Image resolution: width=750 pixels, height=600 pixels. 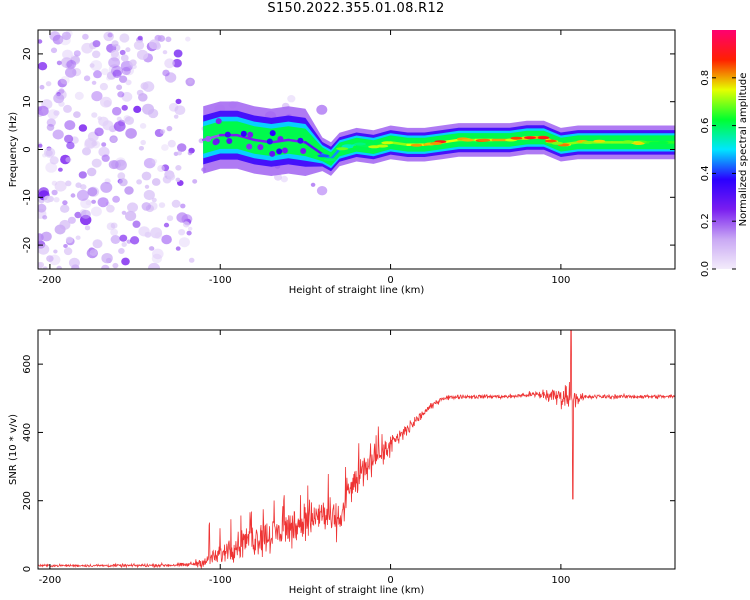 What do you see at coordinates (50, 280) in the screenshot?
I see `x-tick-label: -200` at bounding box center [50, 280].